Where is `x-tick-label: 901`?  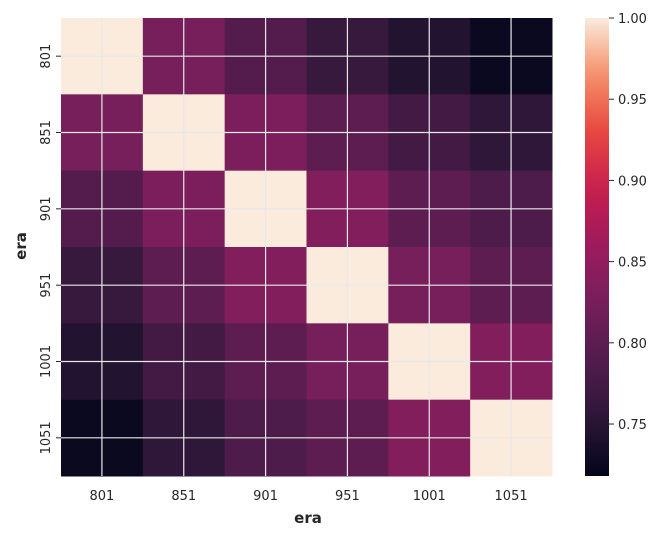 x-tick-label: 901 is located at coordinates (265, 496).